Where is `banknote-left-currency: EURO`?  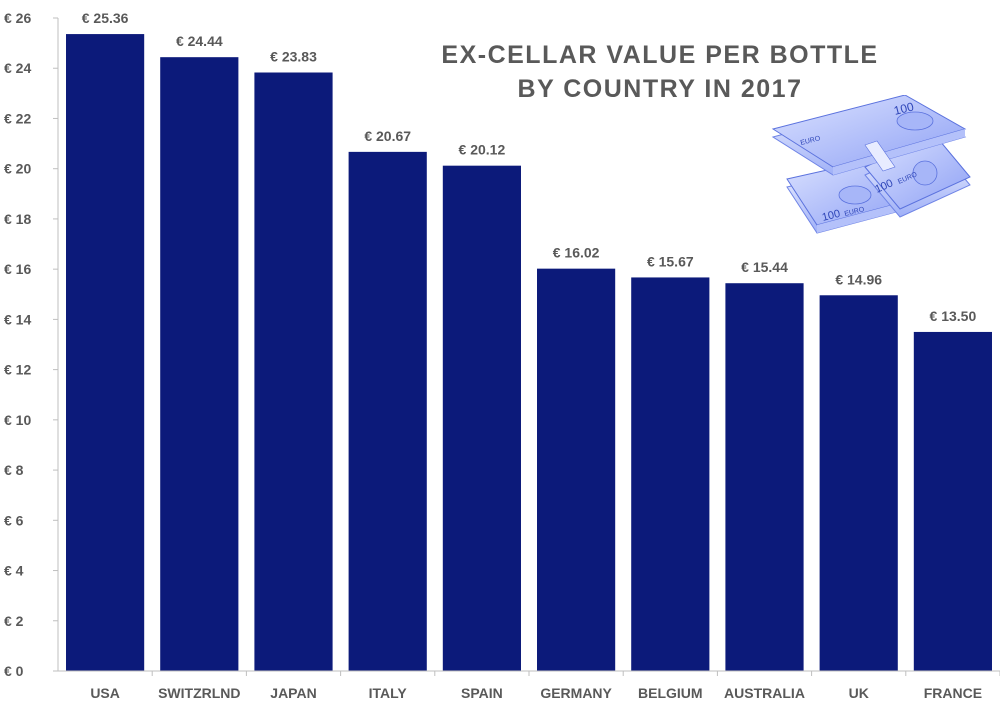
banknote-left-currency: EURO is located at coordinates (855, 212).